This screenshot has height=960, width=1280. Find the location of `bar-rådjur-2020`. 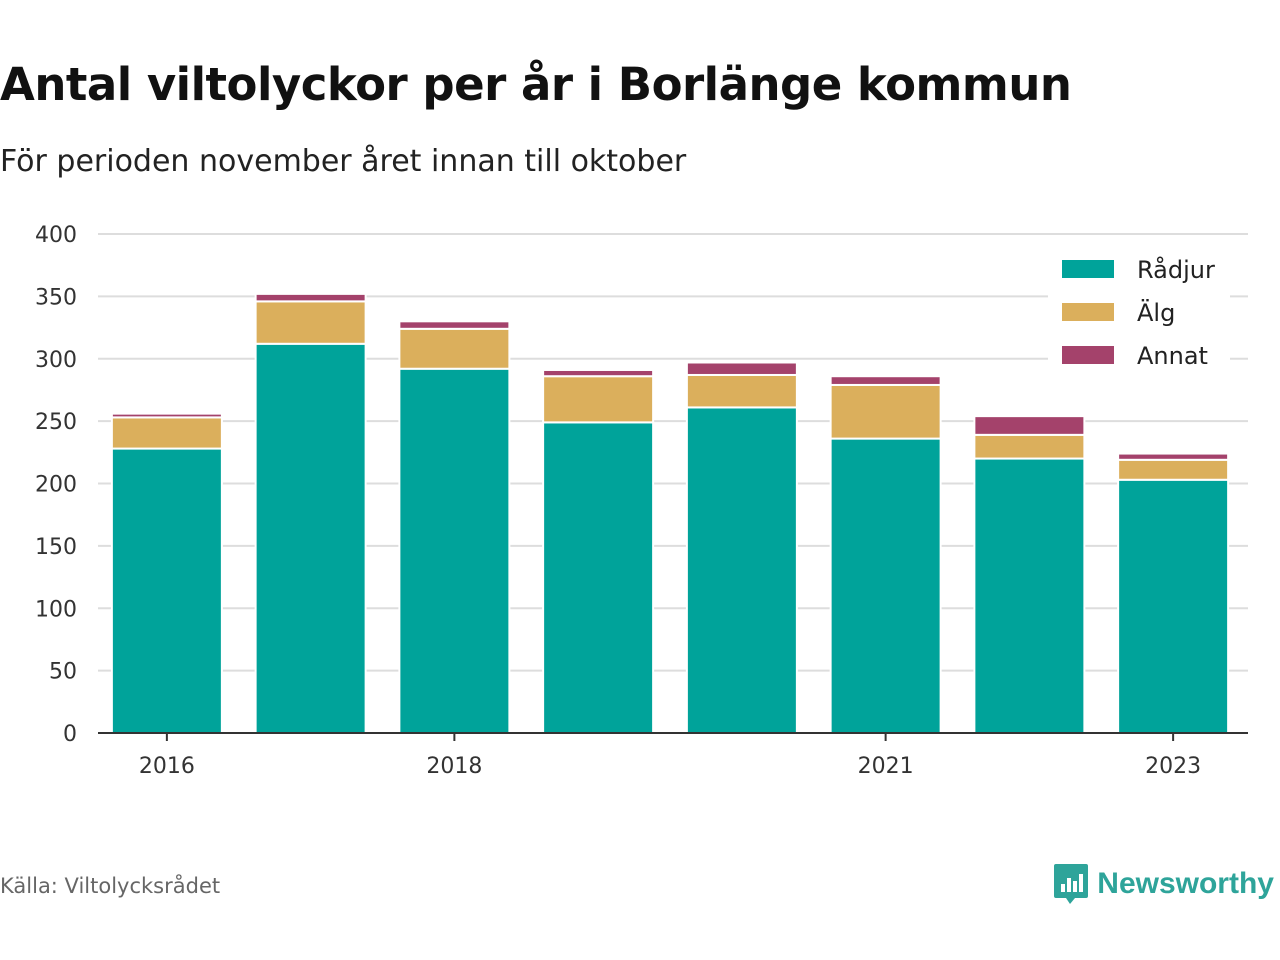

bar-rådjur-2020 is located at coordinates (741, 570).